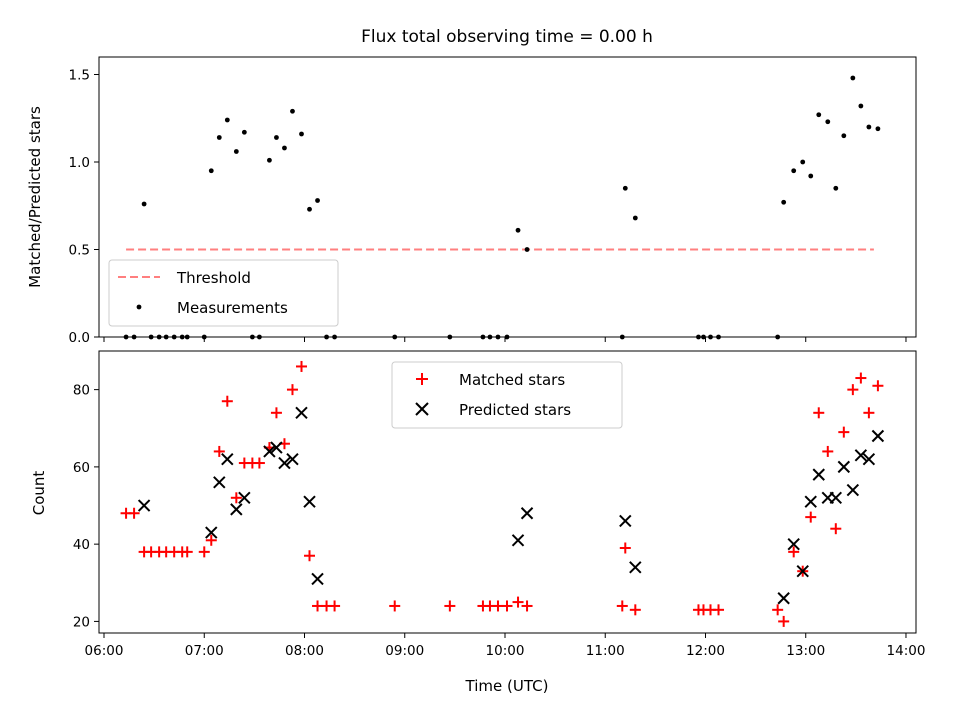 This screenshot has width=960, height=720. Describe the element at coordinates (81, 391) in the screenshot. I see `y-tick-label: 80` at that location.